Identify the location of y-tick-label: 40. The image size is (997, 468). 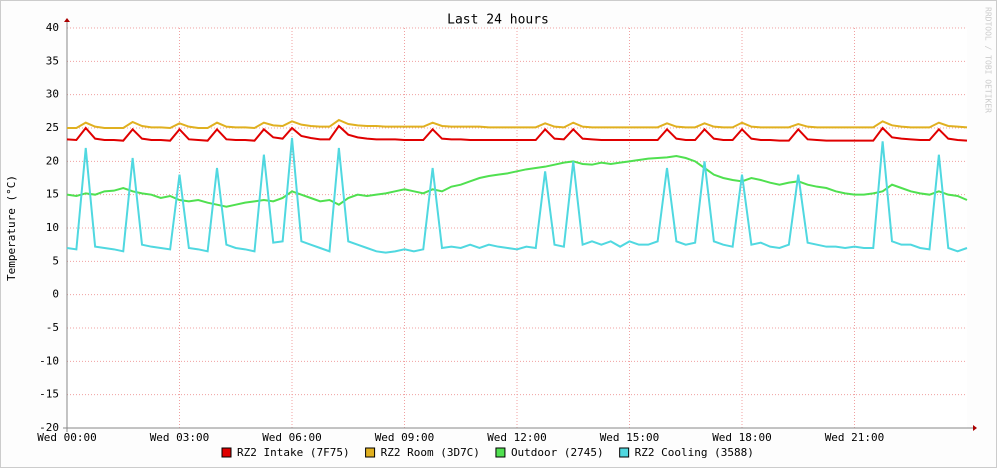
(52, 27).